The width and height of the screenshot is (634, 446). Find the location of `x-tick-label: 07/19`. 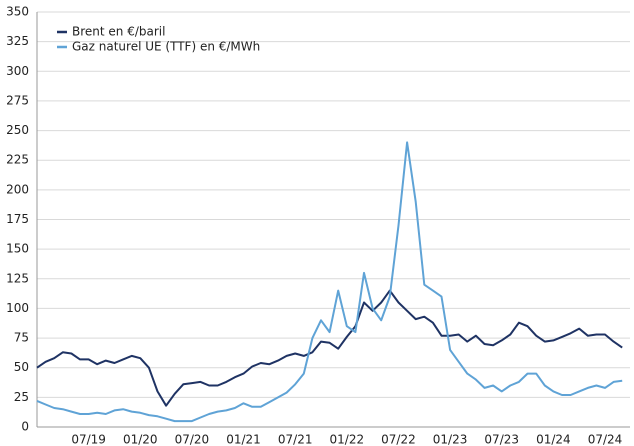

x-tick-label: 07/19 is located at coordinates (88, 439).